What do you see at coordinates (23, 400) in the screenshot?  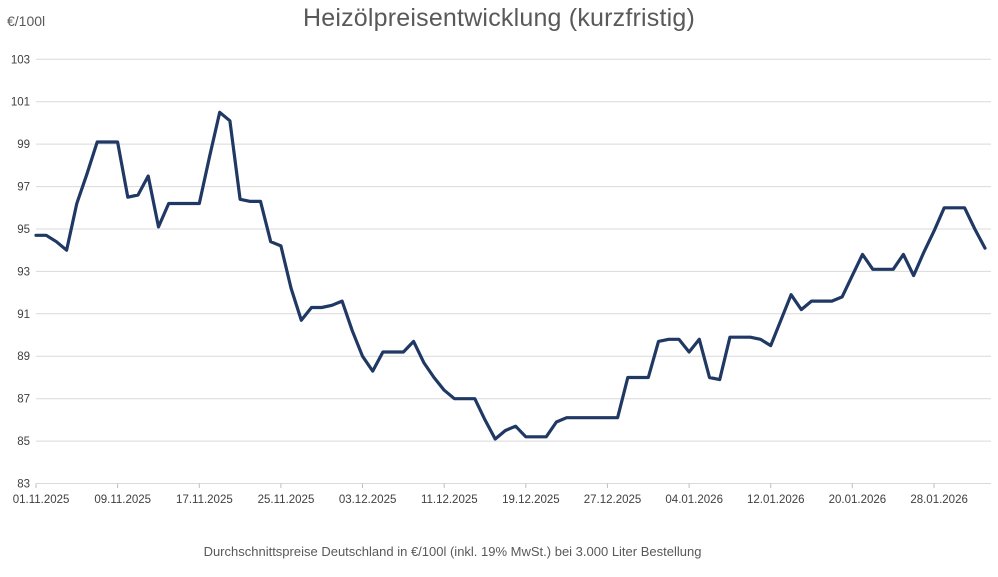 I see `svg-text: 87` at bounding box center [23, 400].